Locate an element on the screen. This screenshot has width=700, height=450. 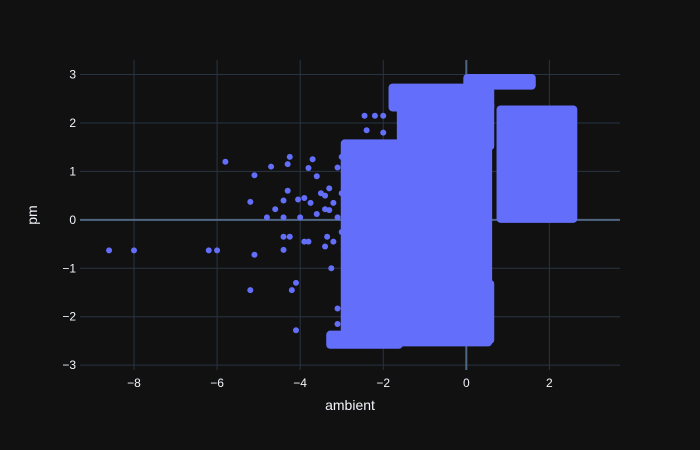
y-axis-title: pm is located at coordinates (32, 214).